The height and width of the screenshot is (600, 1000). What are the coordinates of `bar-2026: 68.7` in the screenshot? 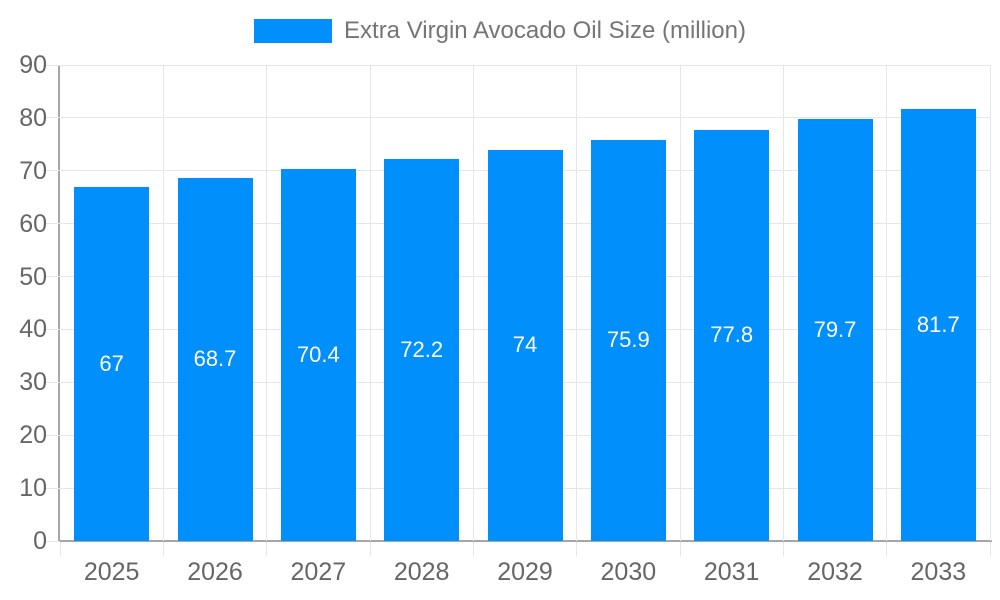 It's located at (215, 359).